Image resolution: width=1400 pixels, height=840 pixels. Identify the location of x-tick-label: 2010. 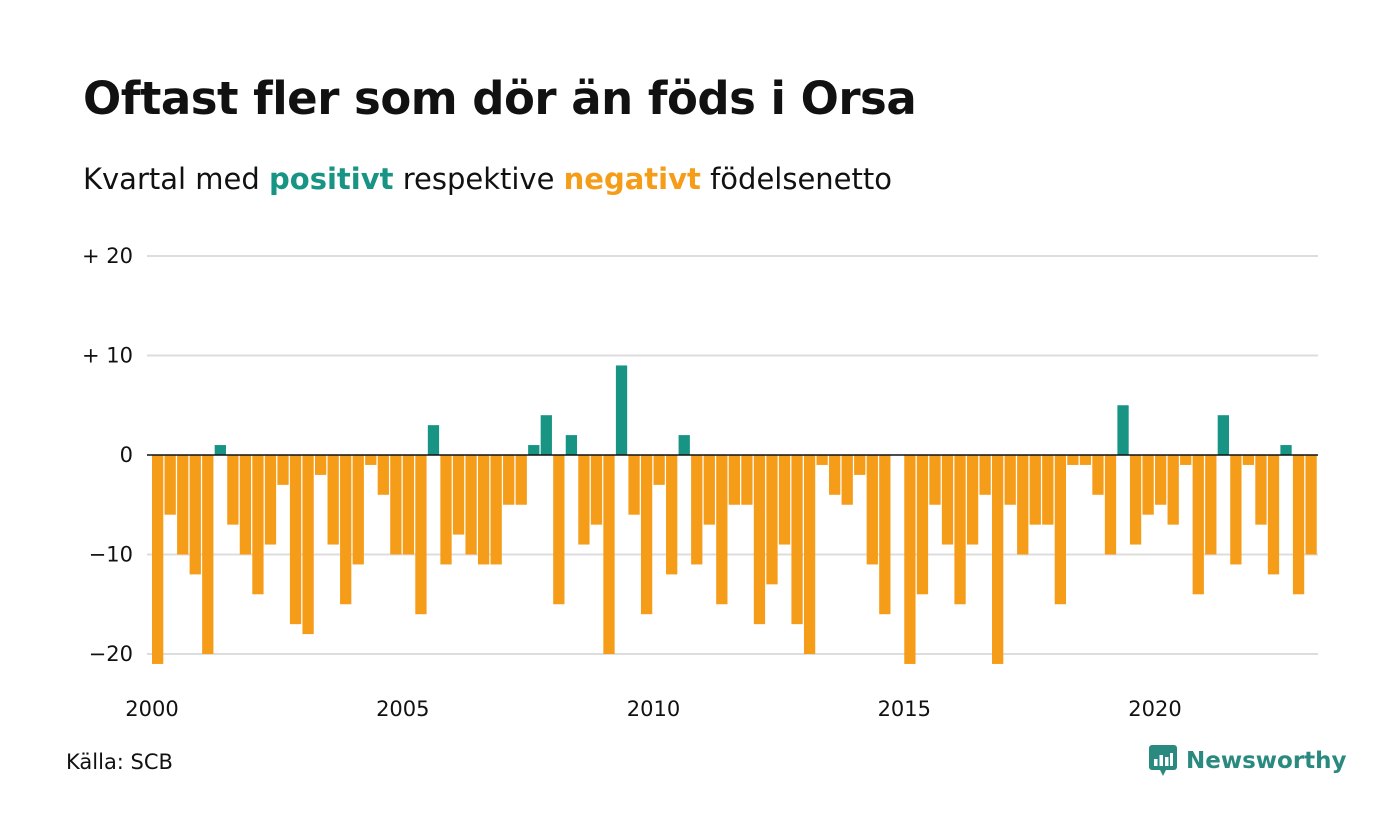
(653, 709).